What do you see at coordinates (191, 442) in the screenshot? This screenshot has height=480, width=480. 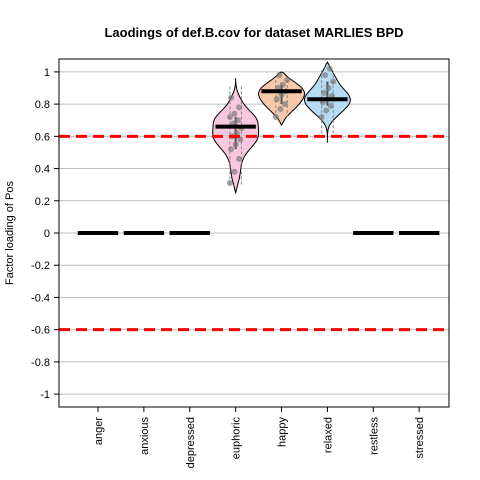 I see `x-tick-label-depressed: depressed` at bounding box center [191, 442].